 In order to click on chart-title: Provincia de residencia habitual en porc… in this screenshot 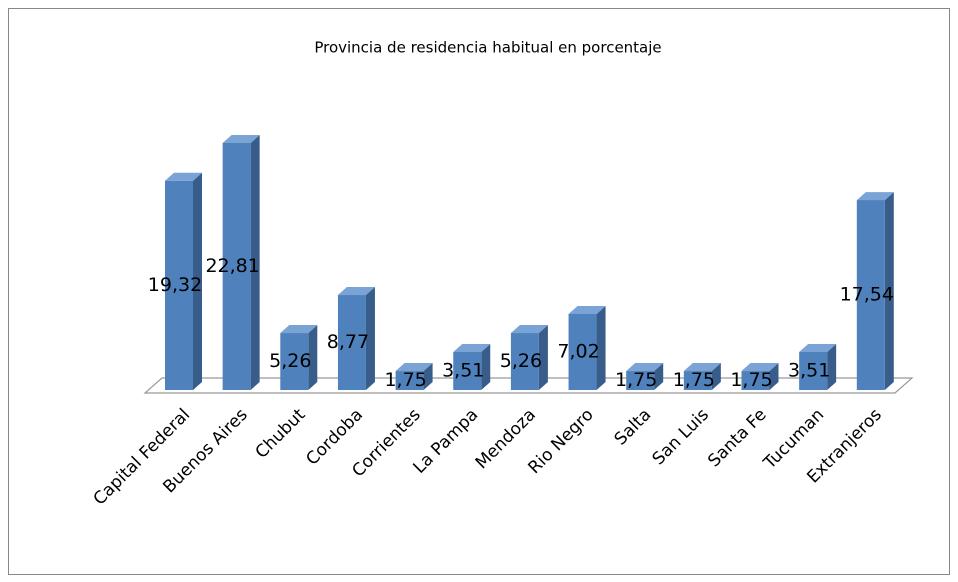, I will do `click(487, 48)`.